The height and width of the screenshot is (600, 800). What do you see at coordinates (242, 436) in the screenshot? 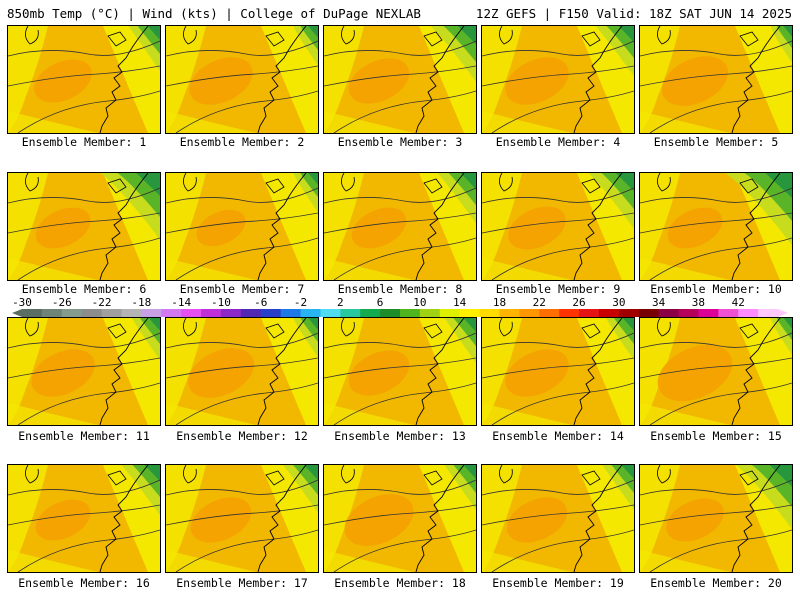
I see `member-label: Ensemble Member: 12` at bounding box center [242, 436].